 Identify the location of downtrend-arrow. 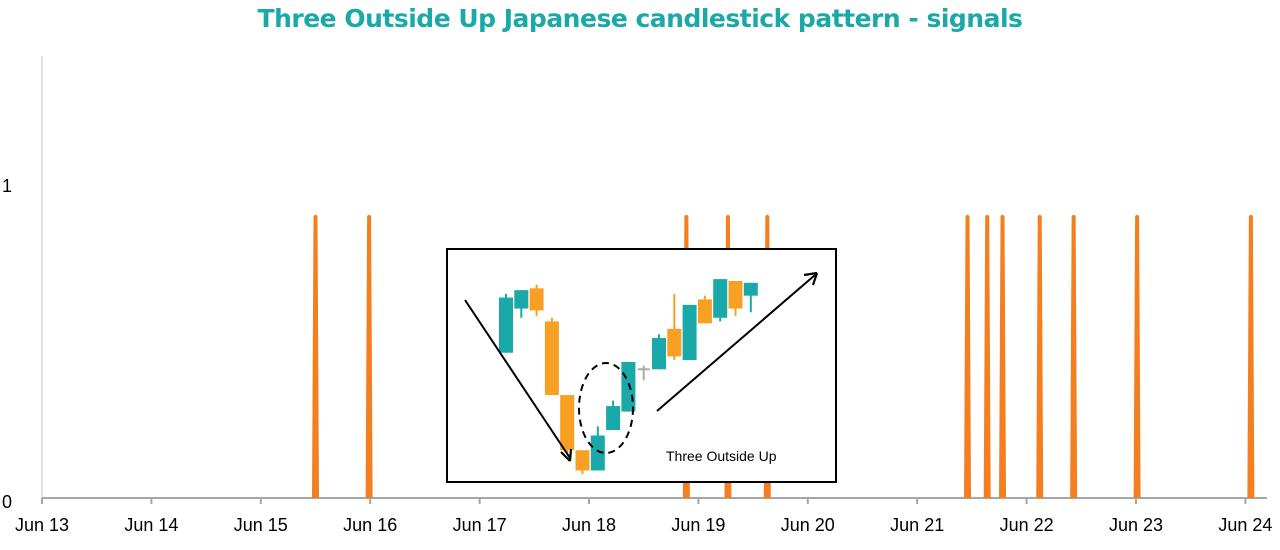
(517, 379).